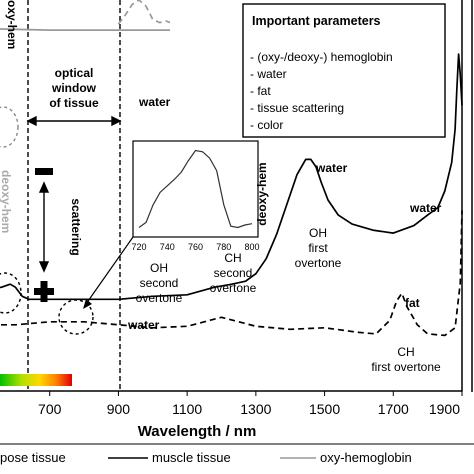 Image resolution: width=474 pixels, height=474 pixels. Describe the element at coordinates (262, 193) in the screenshot. I see `inset-ylabel: deoxy-hem` at that location.